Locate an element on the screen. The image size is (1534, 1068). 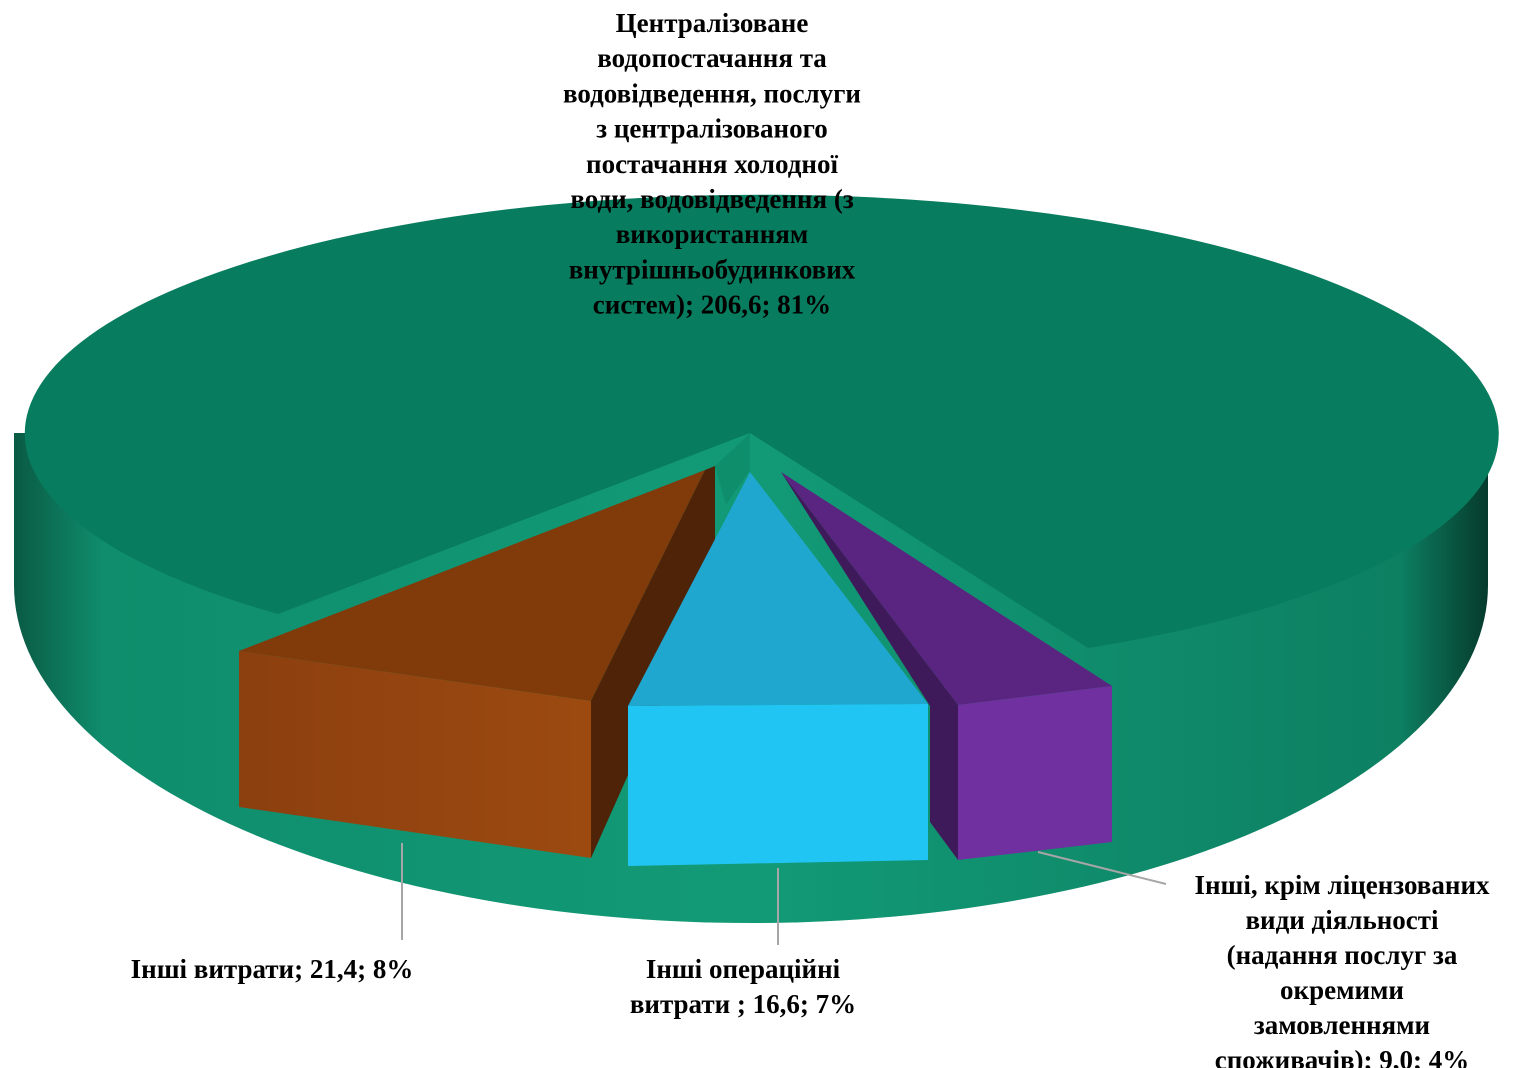
label-operating: Інші операційні витрати ; 16,6; 7% is located at coordinates (743, 986).